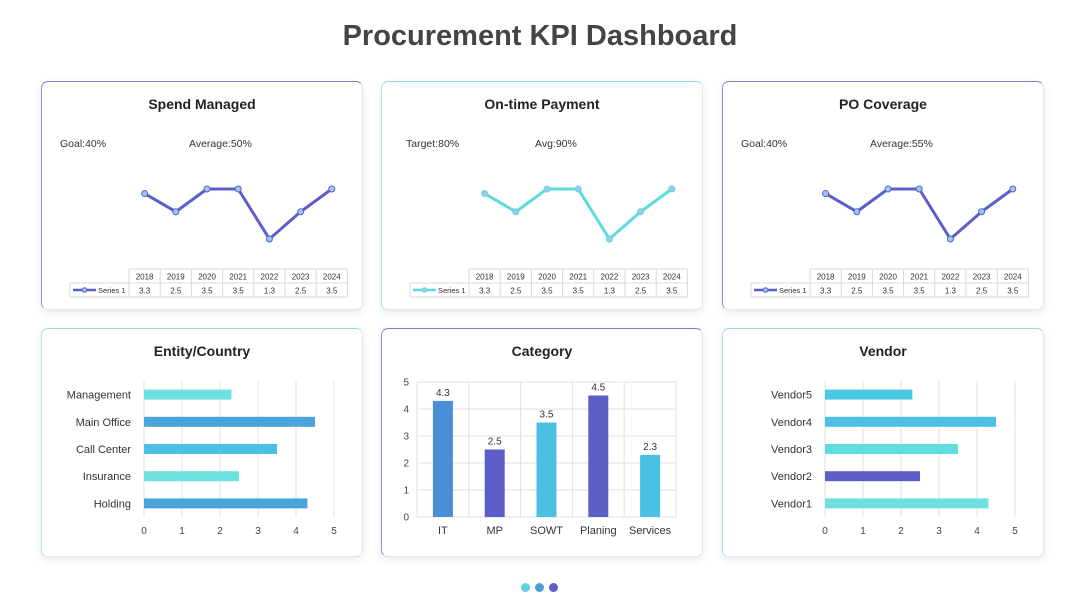 The image size is (1080, 608). What do you see at coordinates (107, 477) in the screenshot?
I see `category-label: Insurance` at bounding box center [107, 477].